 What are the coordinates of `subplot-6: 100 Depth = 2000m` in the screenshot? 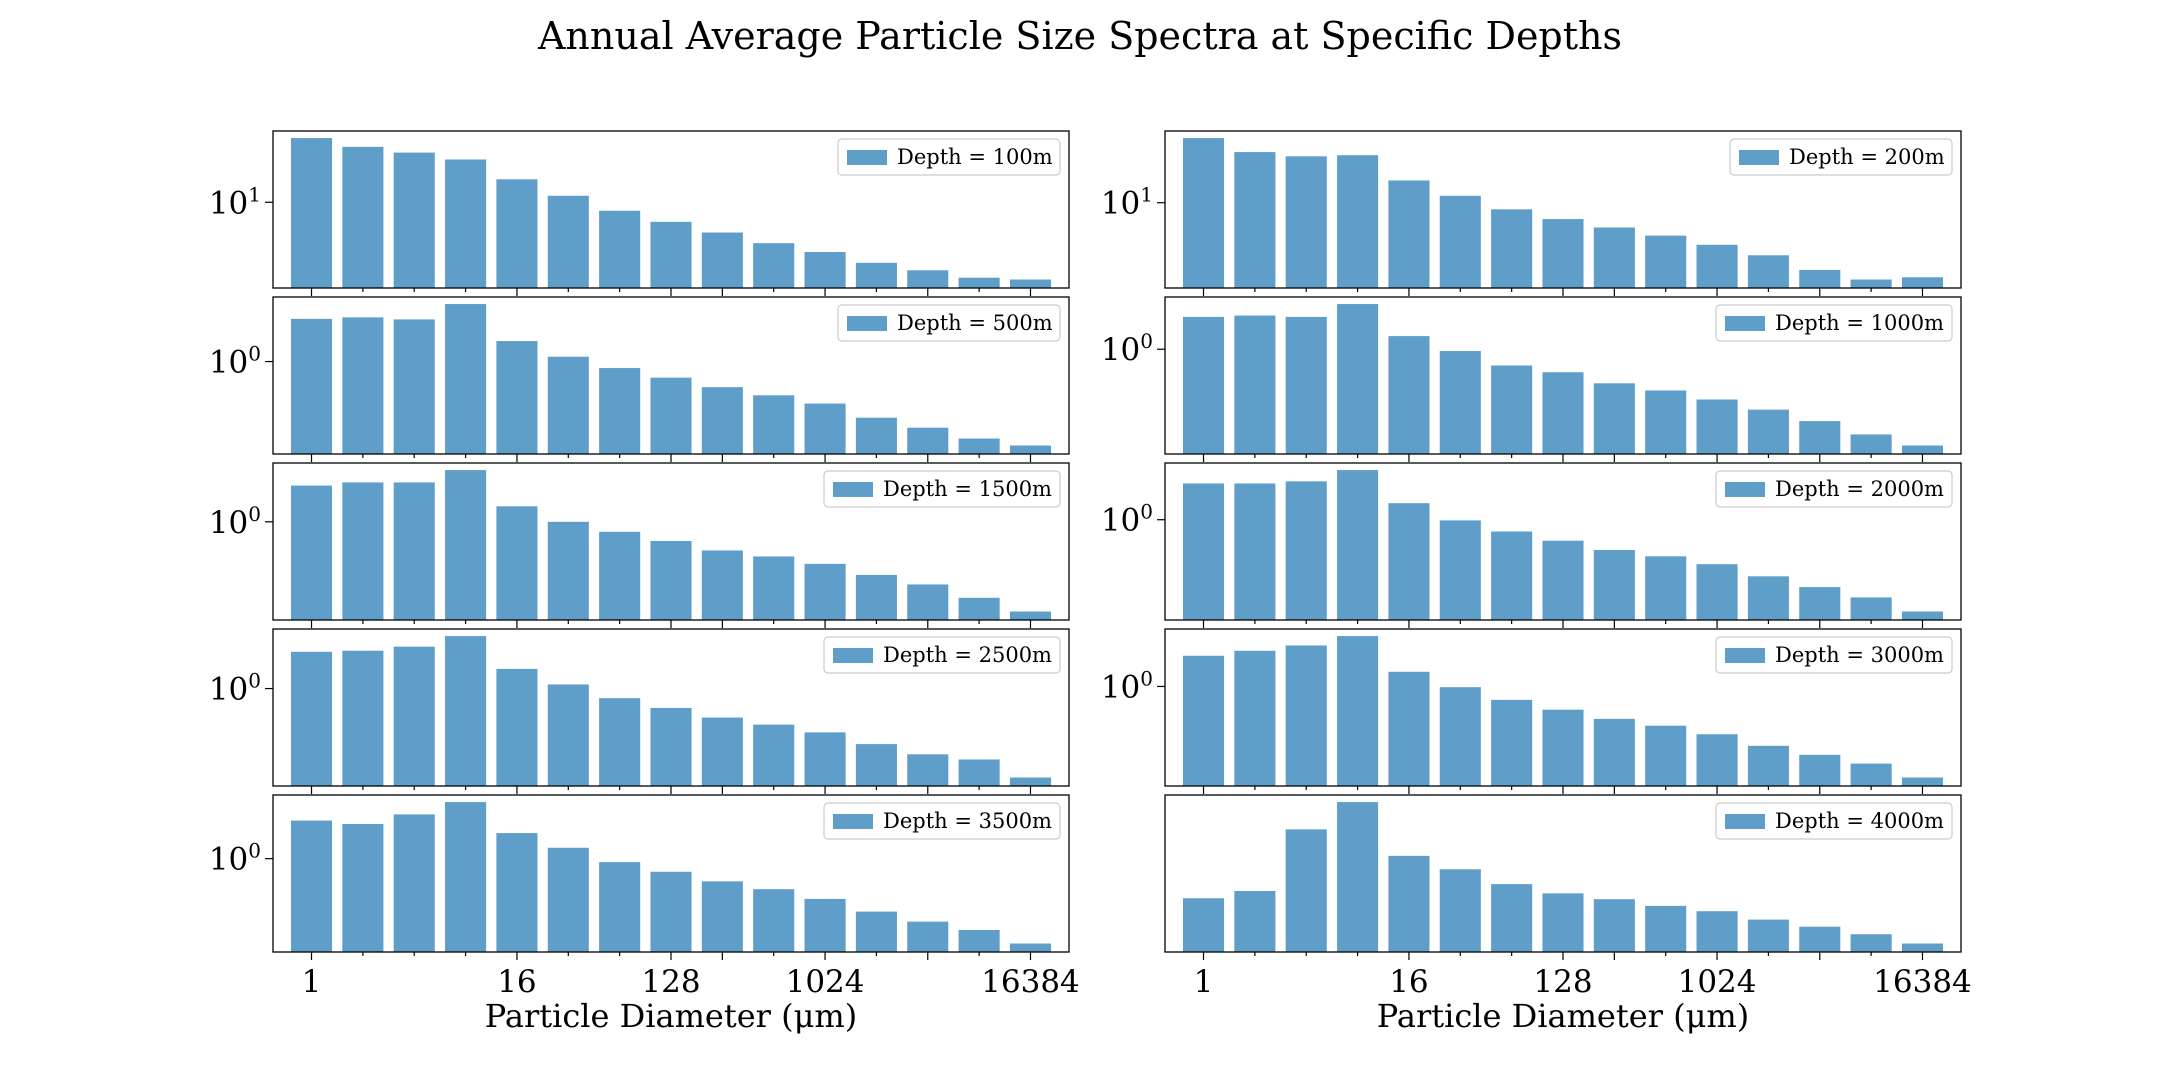 It's located at (1531, 545).